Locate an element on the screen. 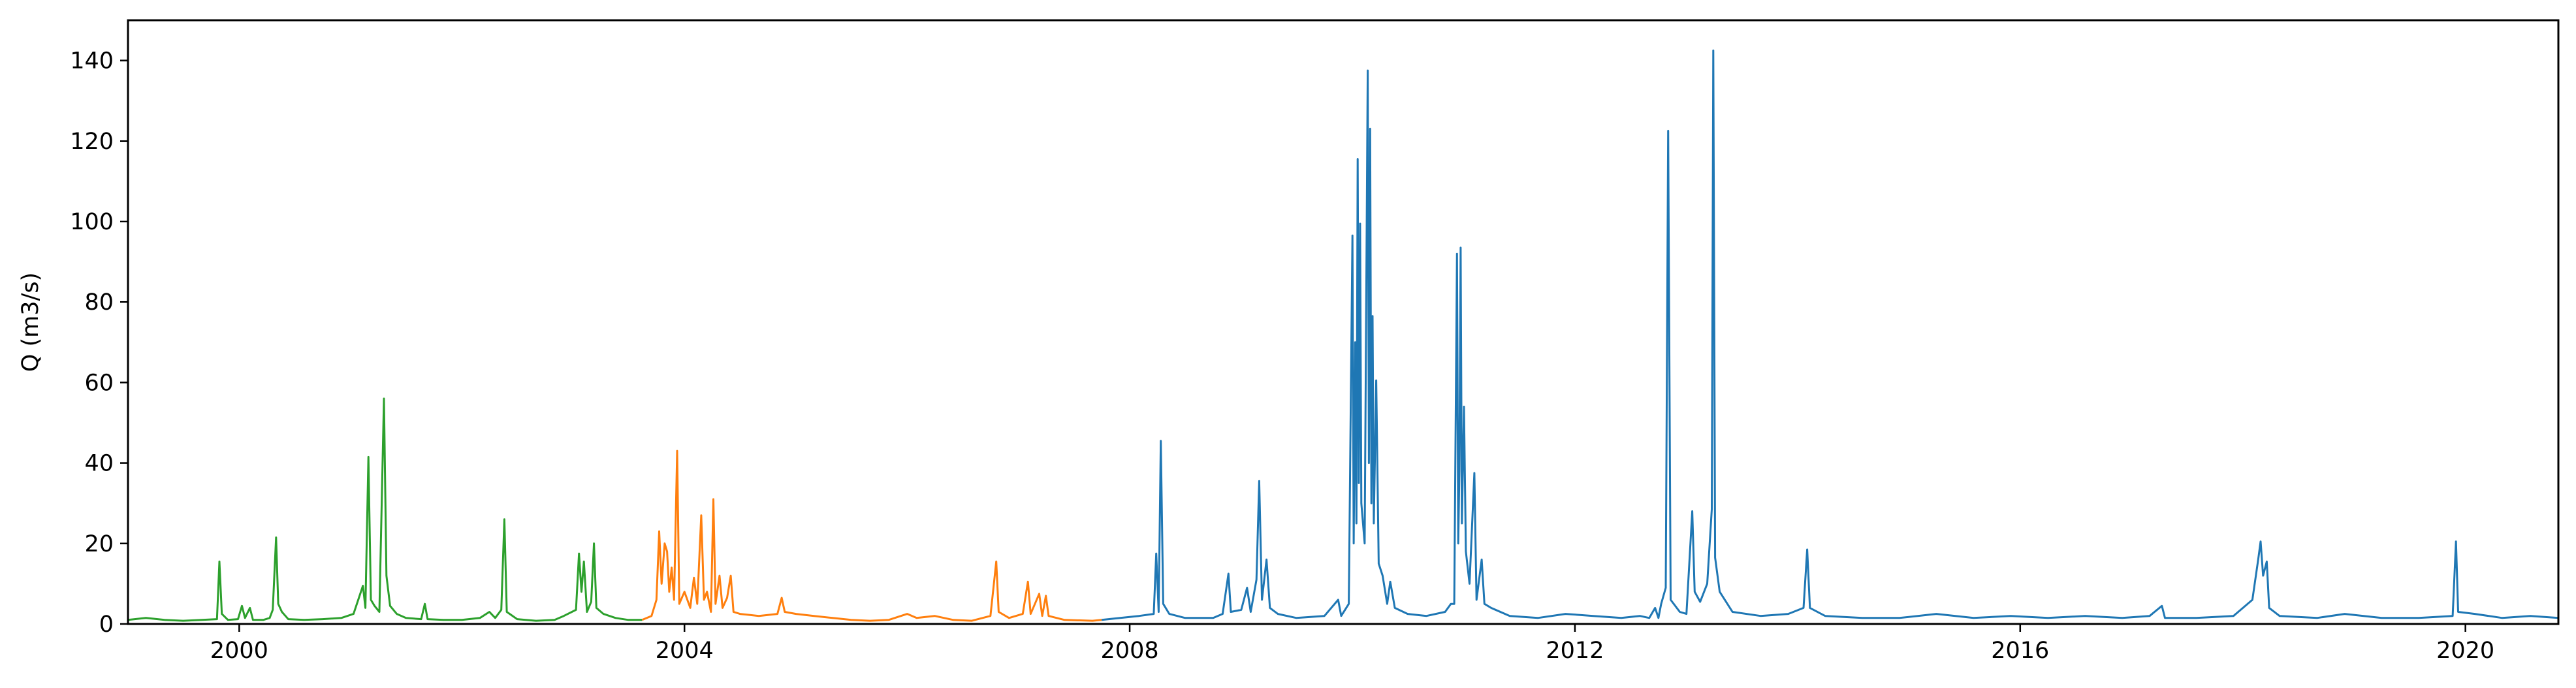  y-tick-label: 20 is located at coordinates (99, 544).